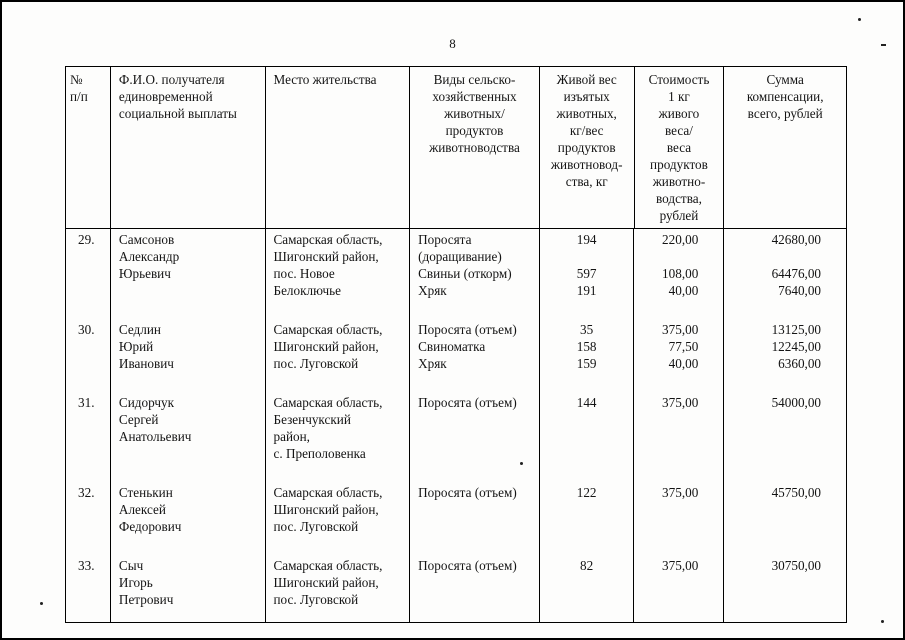  I want to click on cell-line: 159, so click(586, 363).